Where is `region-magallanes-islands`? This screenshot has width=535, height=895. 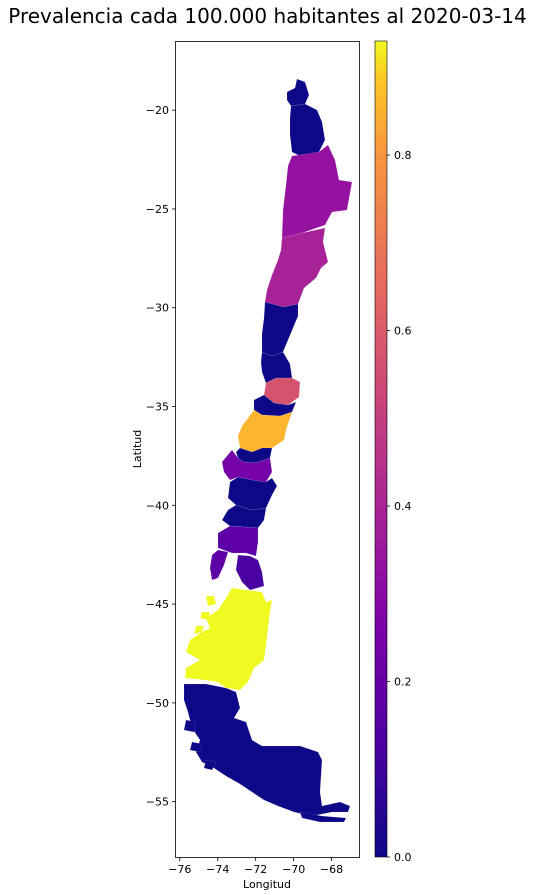
region-magallanes-islands is located at coordinates (265, 771).